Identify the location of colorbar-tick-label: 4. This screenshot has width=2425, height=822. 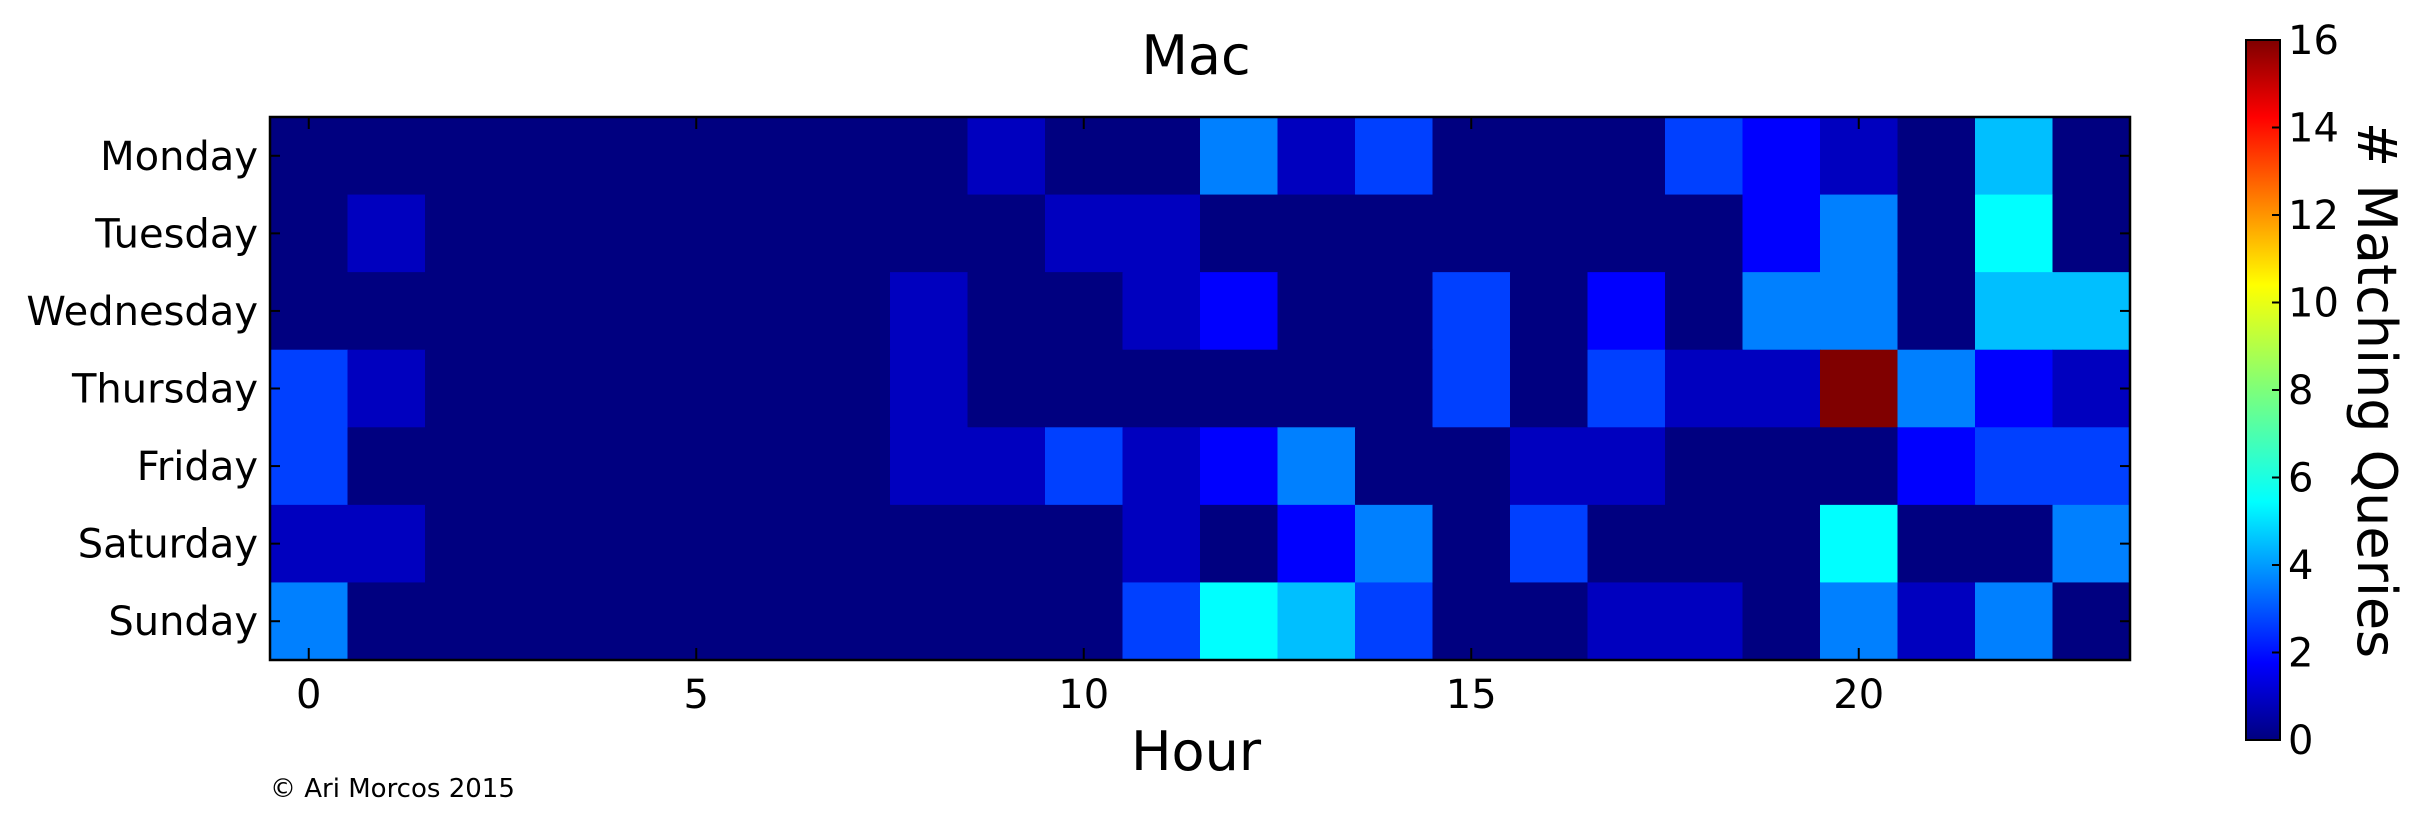
(2300, 566).